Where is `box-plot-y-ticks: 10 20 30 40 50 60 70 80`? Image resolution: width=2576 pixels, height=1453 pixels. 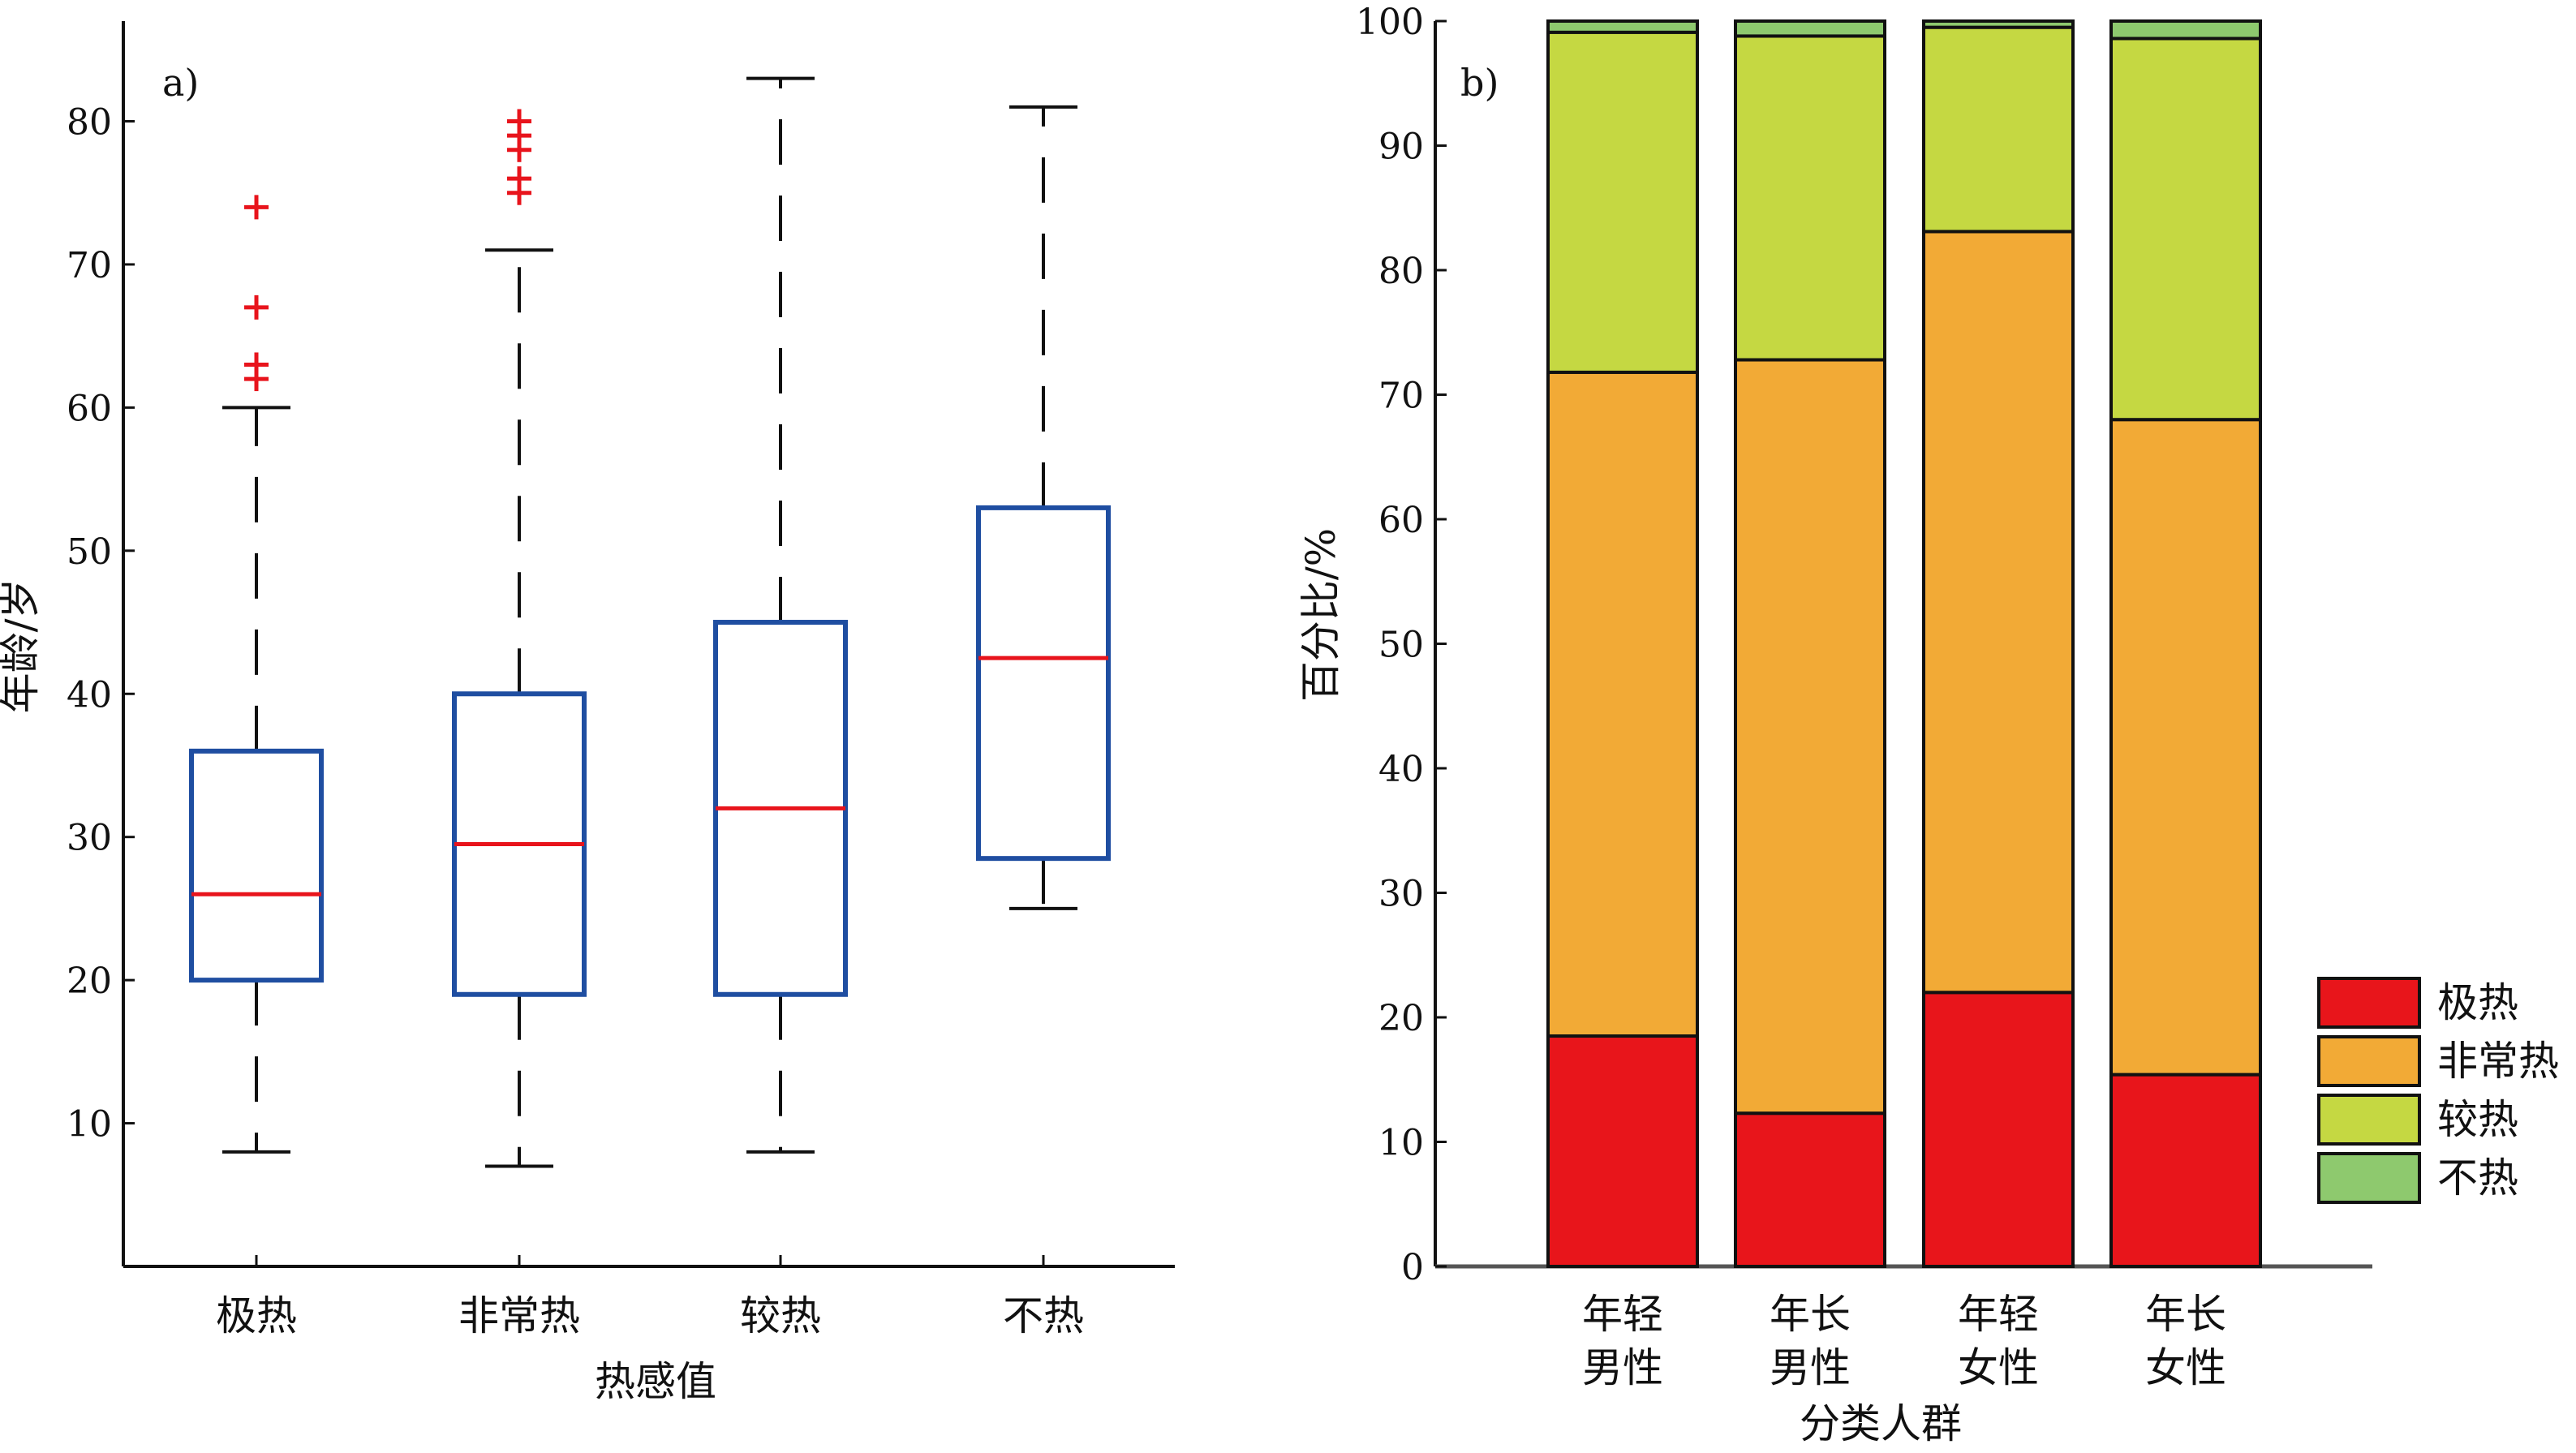
box-plot-y-ticks: 10 20 30 40 50 60 70 80 is located at coordinates (101, 624).